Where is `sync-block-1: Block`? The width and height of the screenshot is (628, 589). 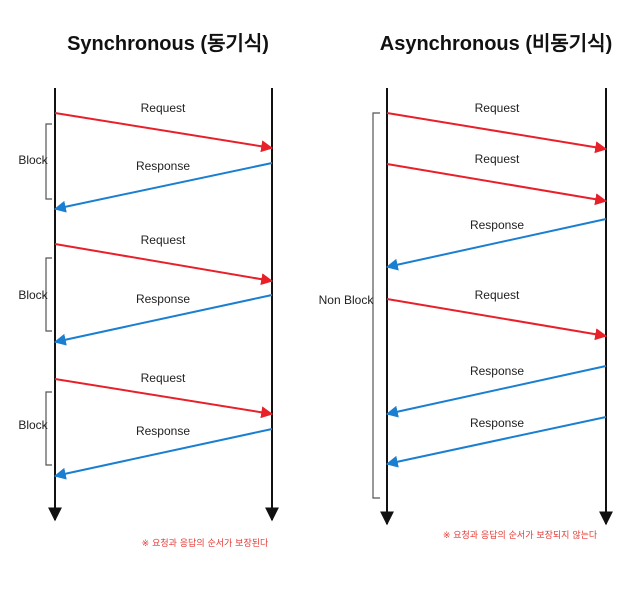 sync-block-1: Block is located at coordinates (35, 161).